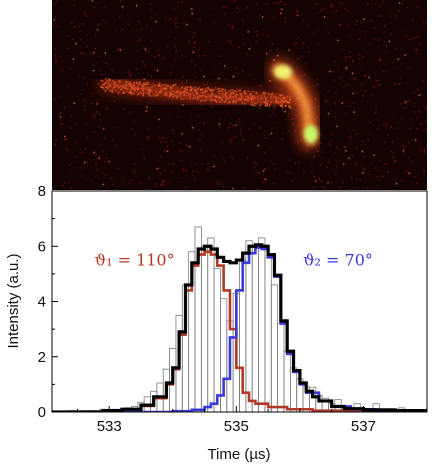  Describe the element at coordinates (236, 426) in the screenshot. I see `x-tick-label: 535` at that location.